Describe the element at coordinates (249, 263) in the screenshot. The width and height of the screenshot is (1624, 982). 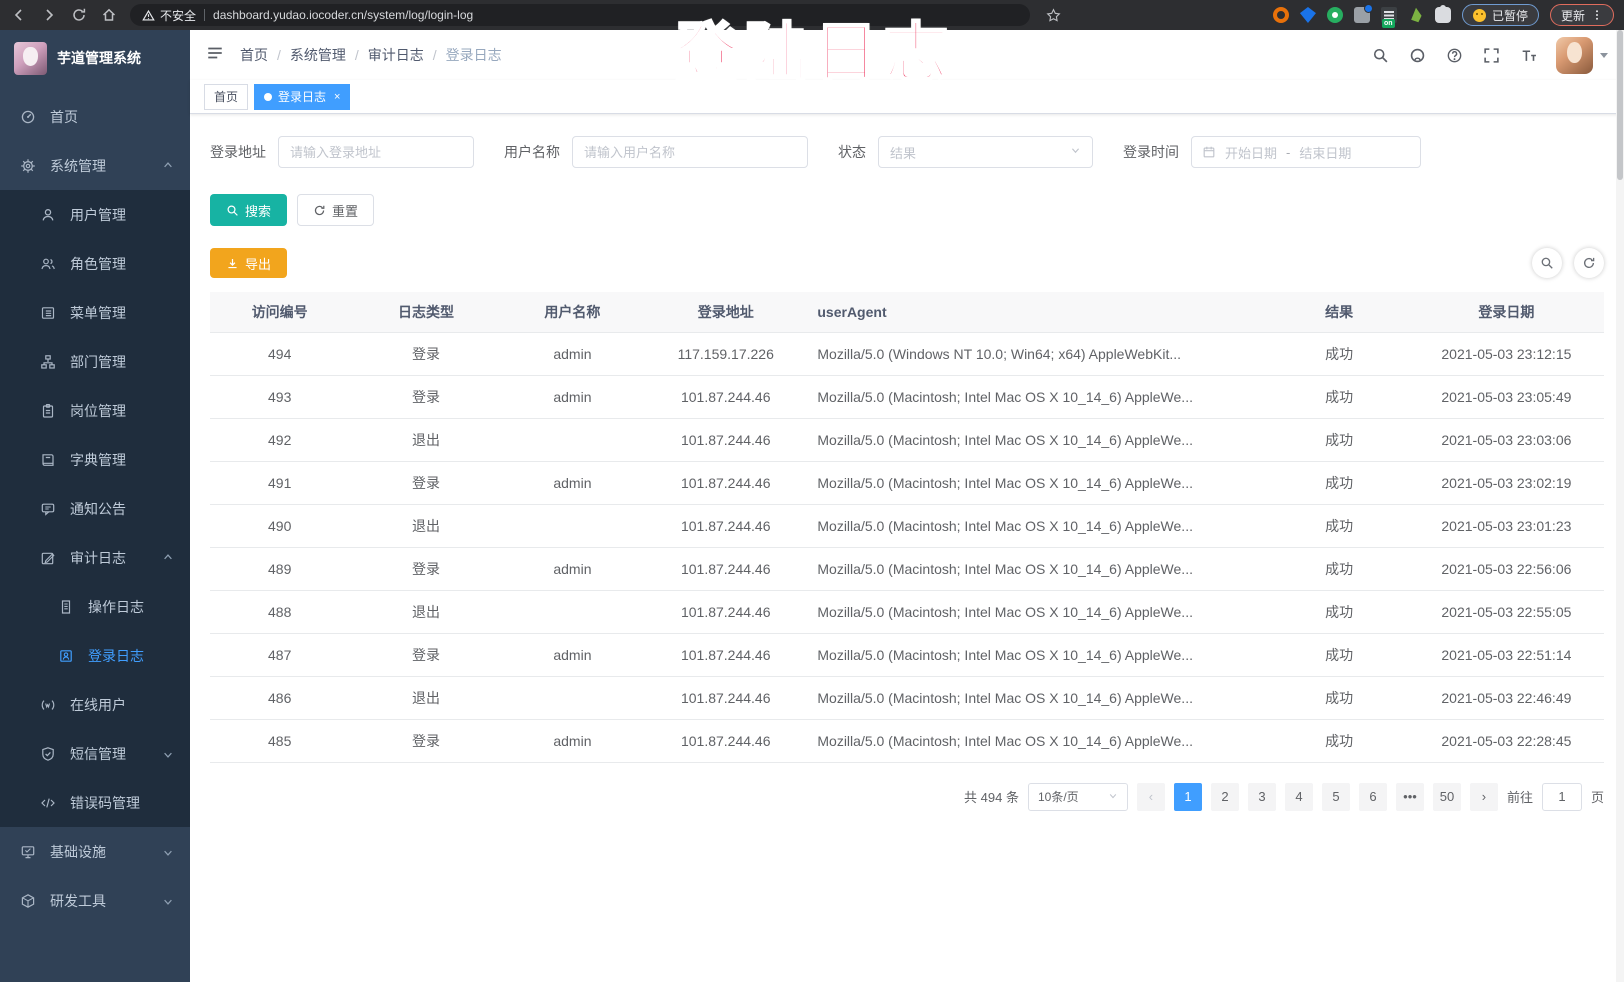
I see `export-button: 导出` at that location.